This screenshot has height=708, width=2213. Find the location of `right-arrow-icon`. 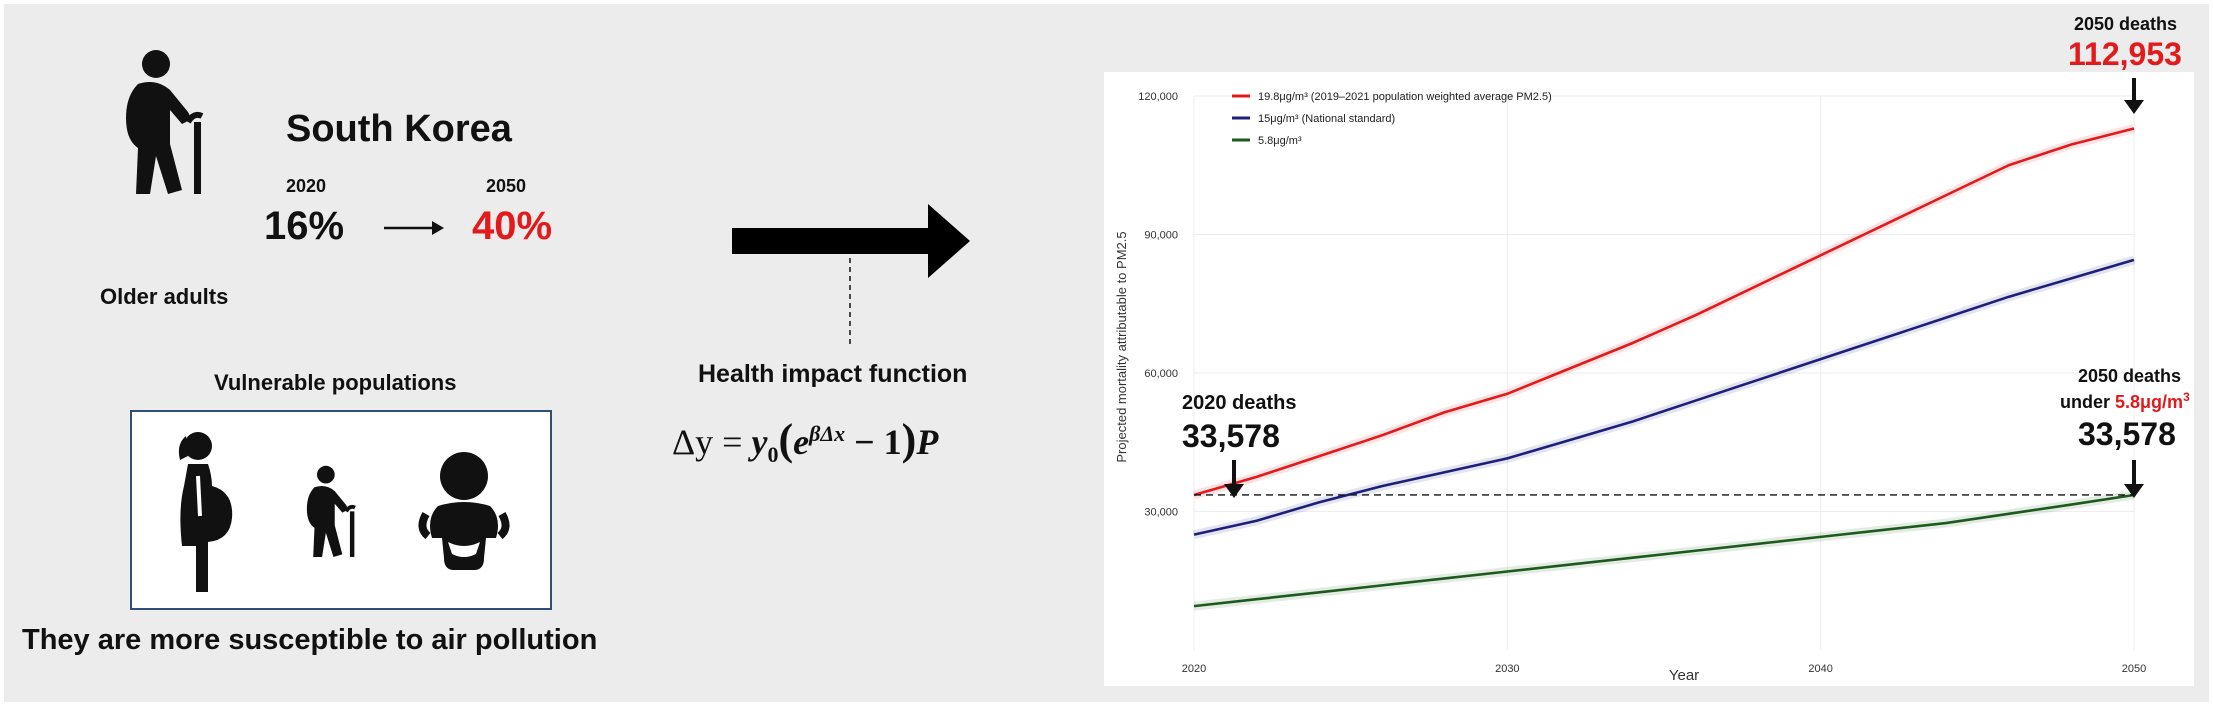

right-arrow-icon is located at coordinates (414, 228).